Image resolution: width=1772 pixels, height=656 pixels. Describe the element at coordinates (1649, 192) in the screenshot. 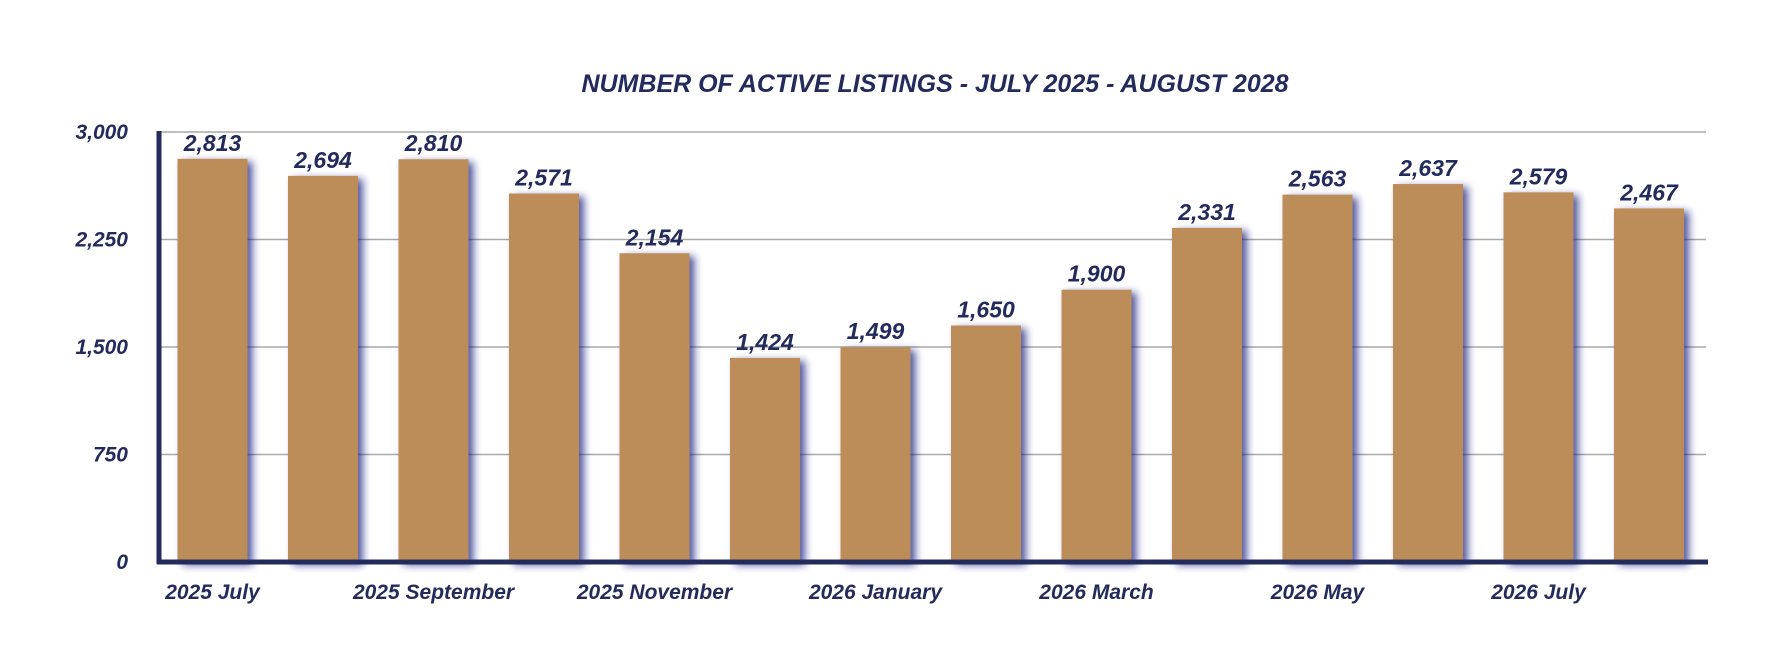

I see `bar-value-label: 2,467` at that location.